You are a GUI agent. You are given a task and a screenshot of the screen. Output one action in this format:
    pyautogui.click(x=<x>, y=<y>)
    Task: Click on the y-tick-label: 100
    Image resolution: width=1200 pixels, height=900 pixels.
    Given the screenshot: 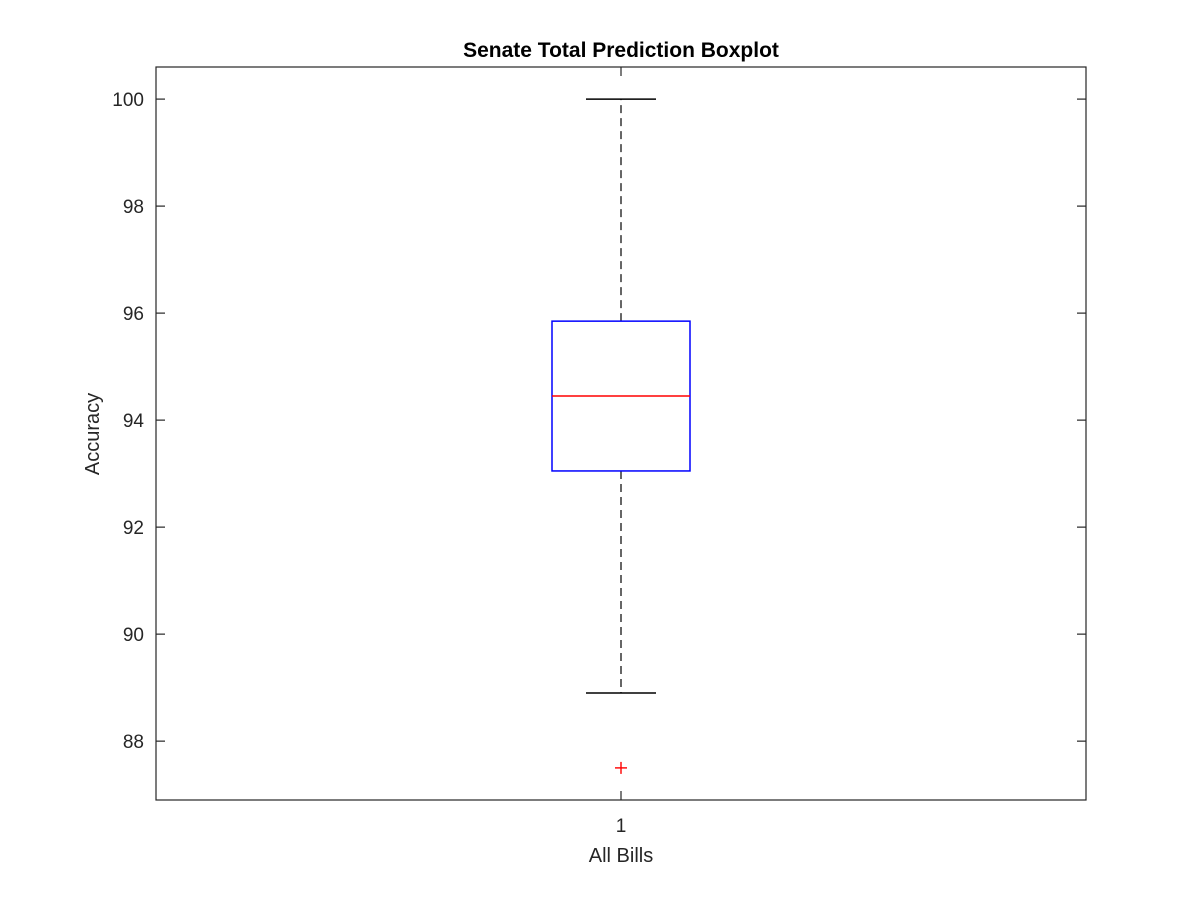 What is the action you would take?
    pyautogui.click(x=128, y=100)
    